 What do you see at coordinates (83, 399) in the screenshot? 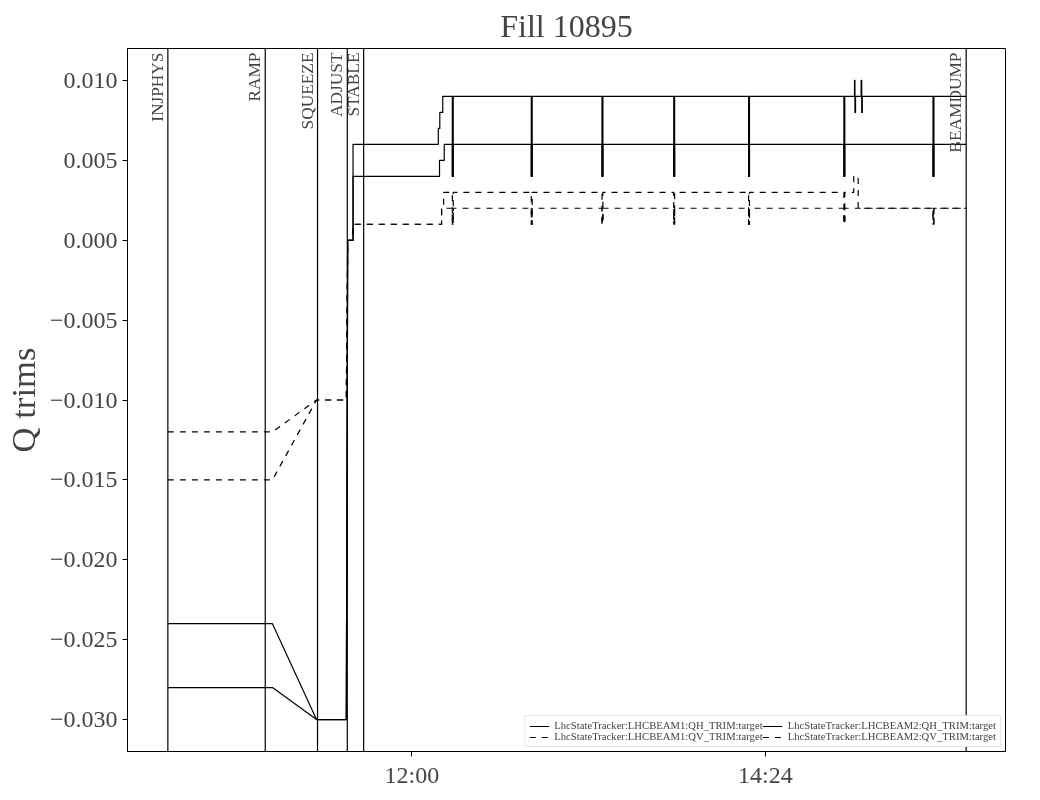
I see `y-tick-label: −0.010` at bounding box center [83, 399].